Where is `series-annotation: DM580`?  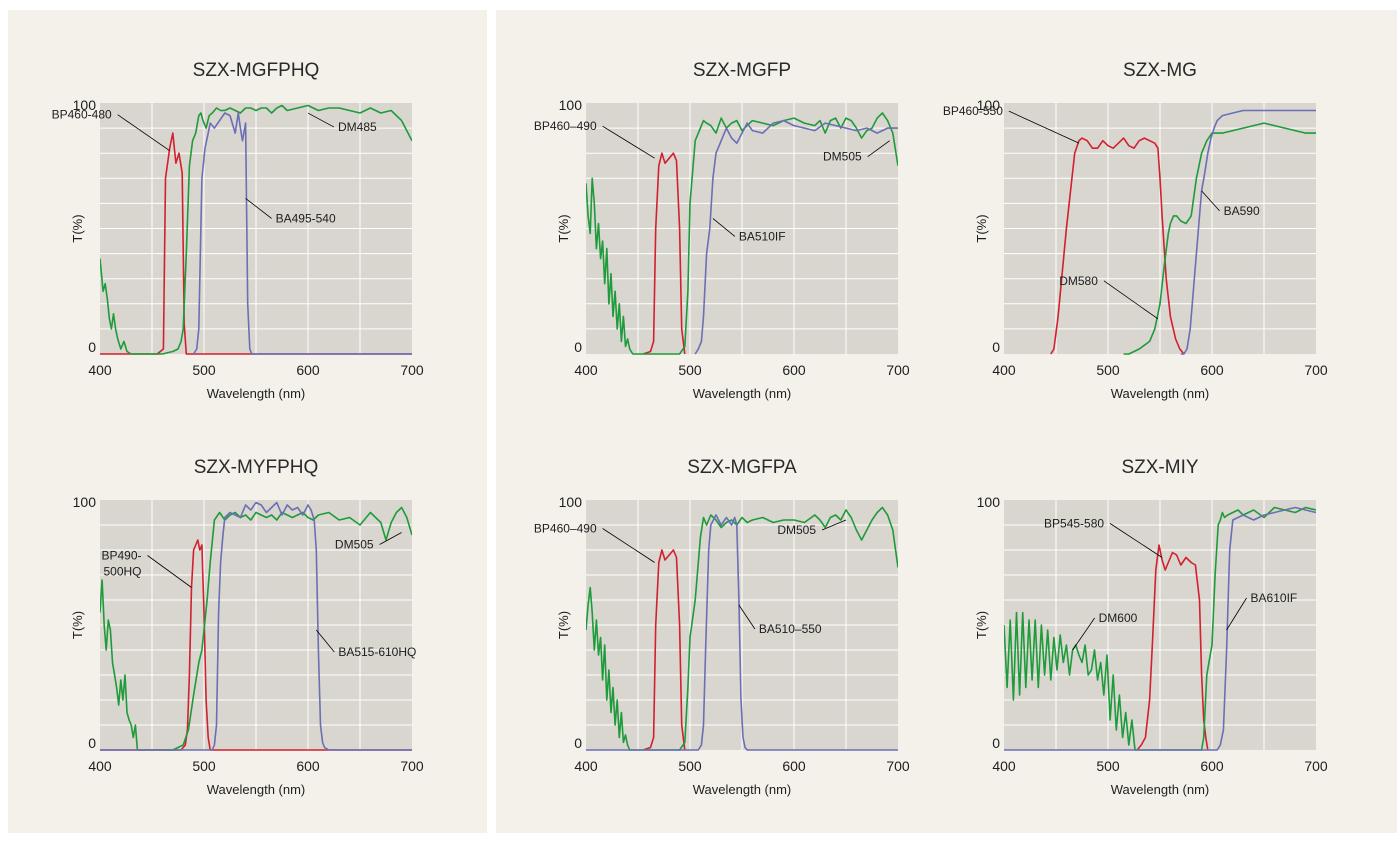 series-annotation: DM580 is located at coordinates (1078, 281).